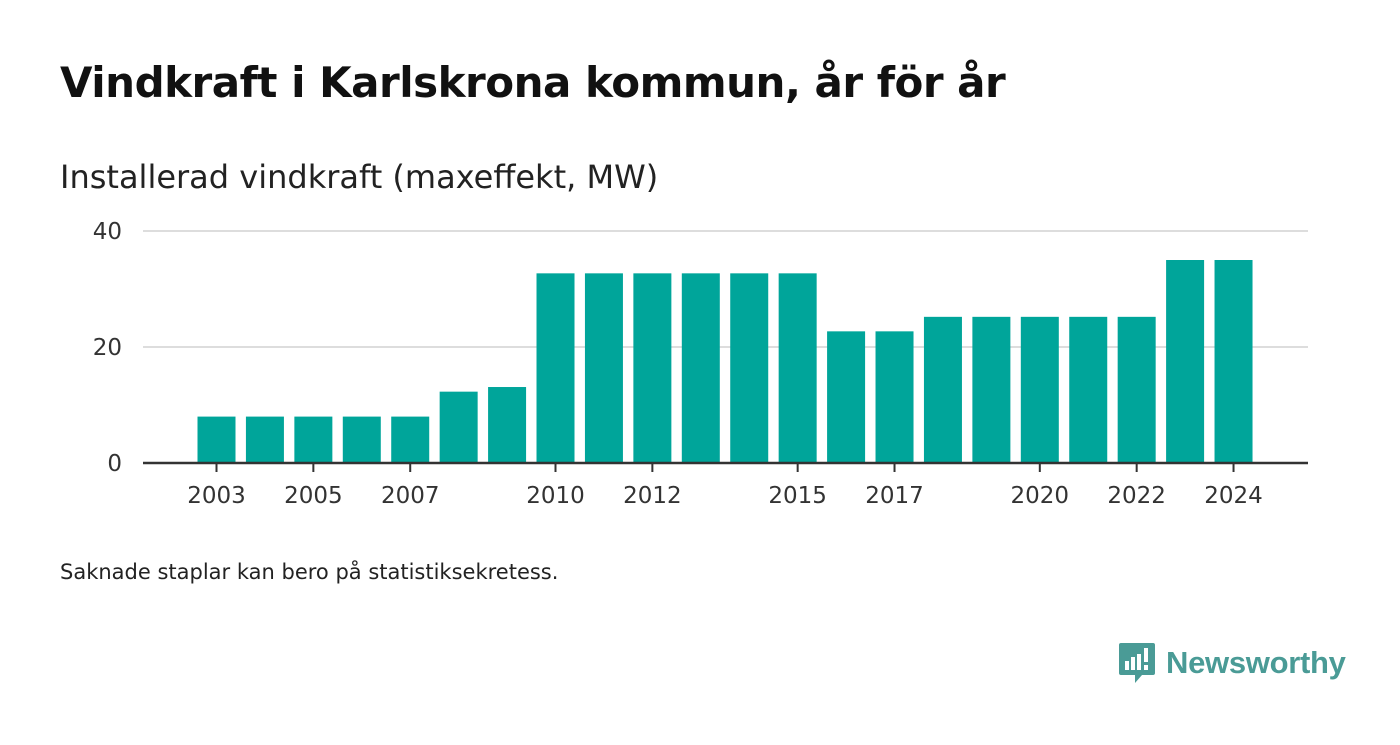 This screenshot has height=745, width=1400. Describe the element at coordinates (652, 368) in the screenshot. I see `bar-2012` at that location.